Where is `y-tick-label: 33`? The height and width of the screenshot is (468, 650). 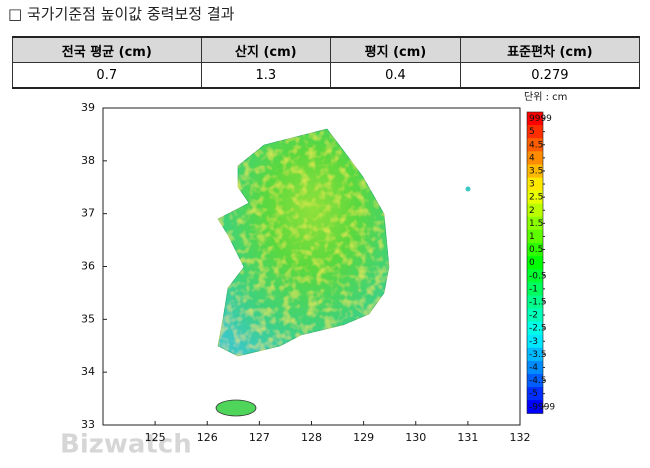 y-tick-label: 33 is located at coordinates (88, 424).